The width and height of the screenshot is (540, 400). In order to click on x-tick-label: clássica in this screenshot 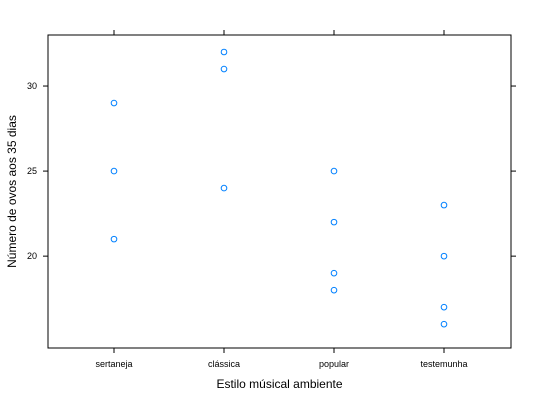, I will do `click(224, 364)`.